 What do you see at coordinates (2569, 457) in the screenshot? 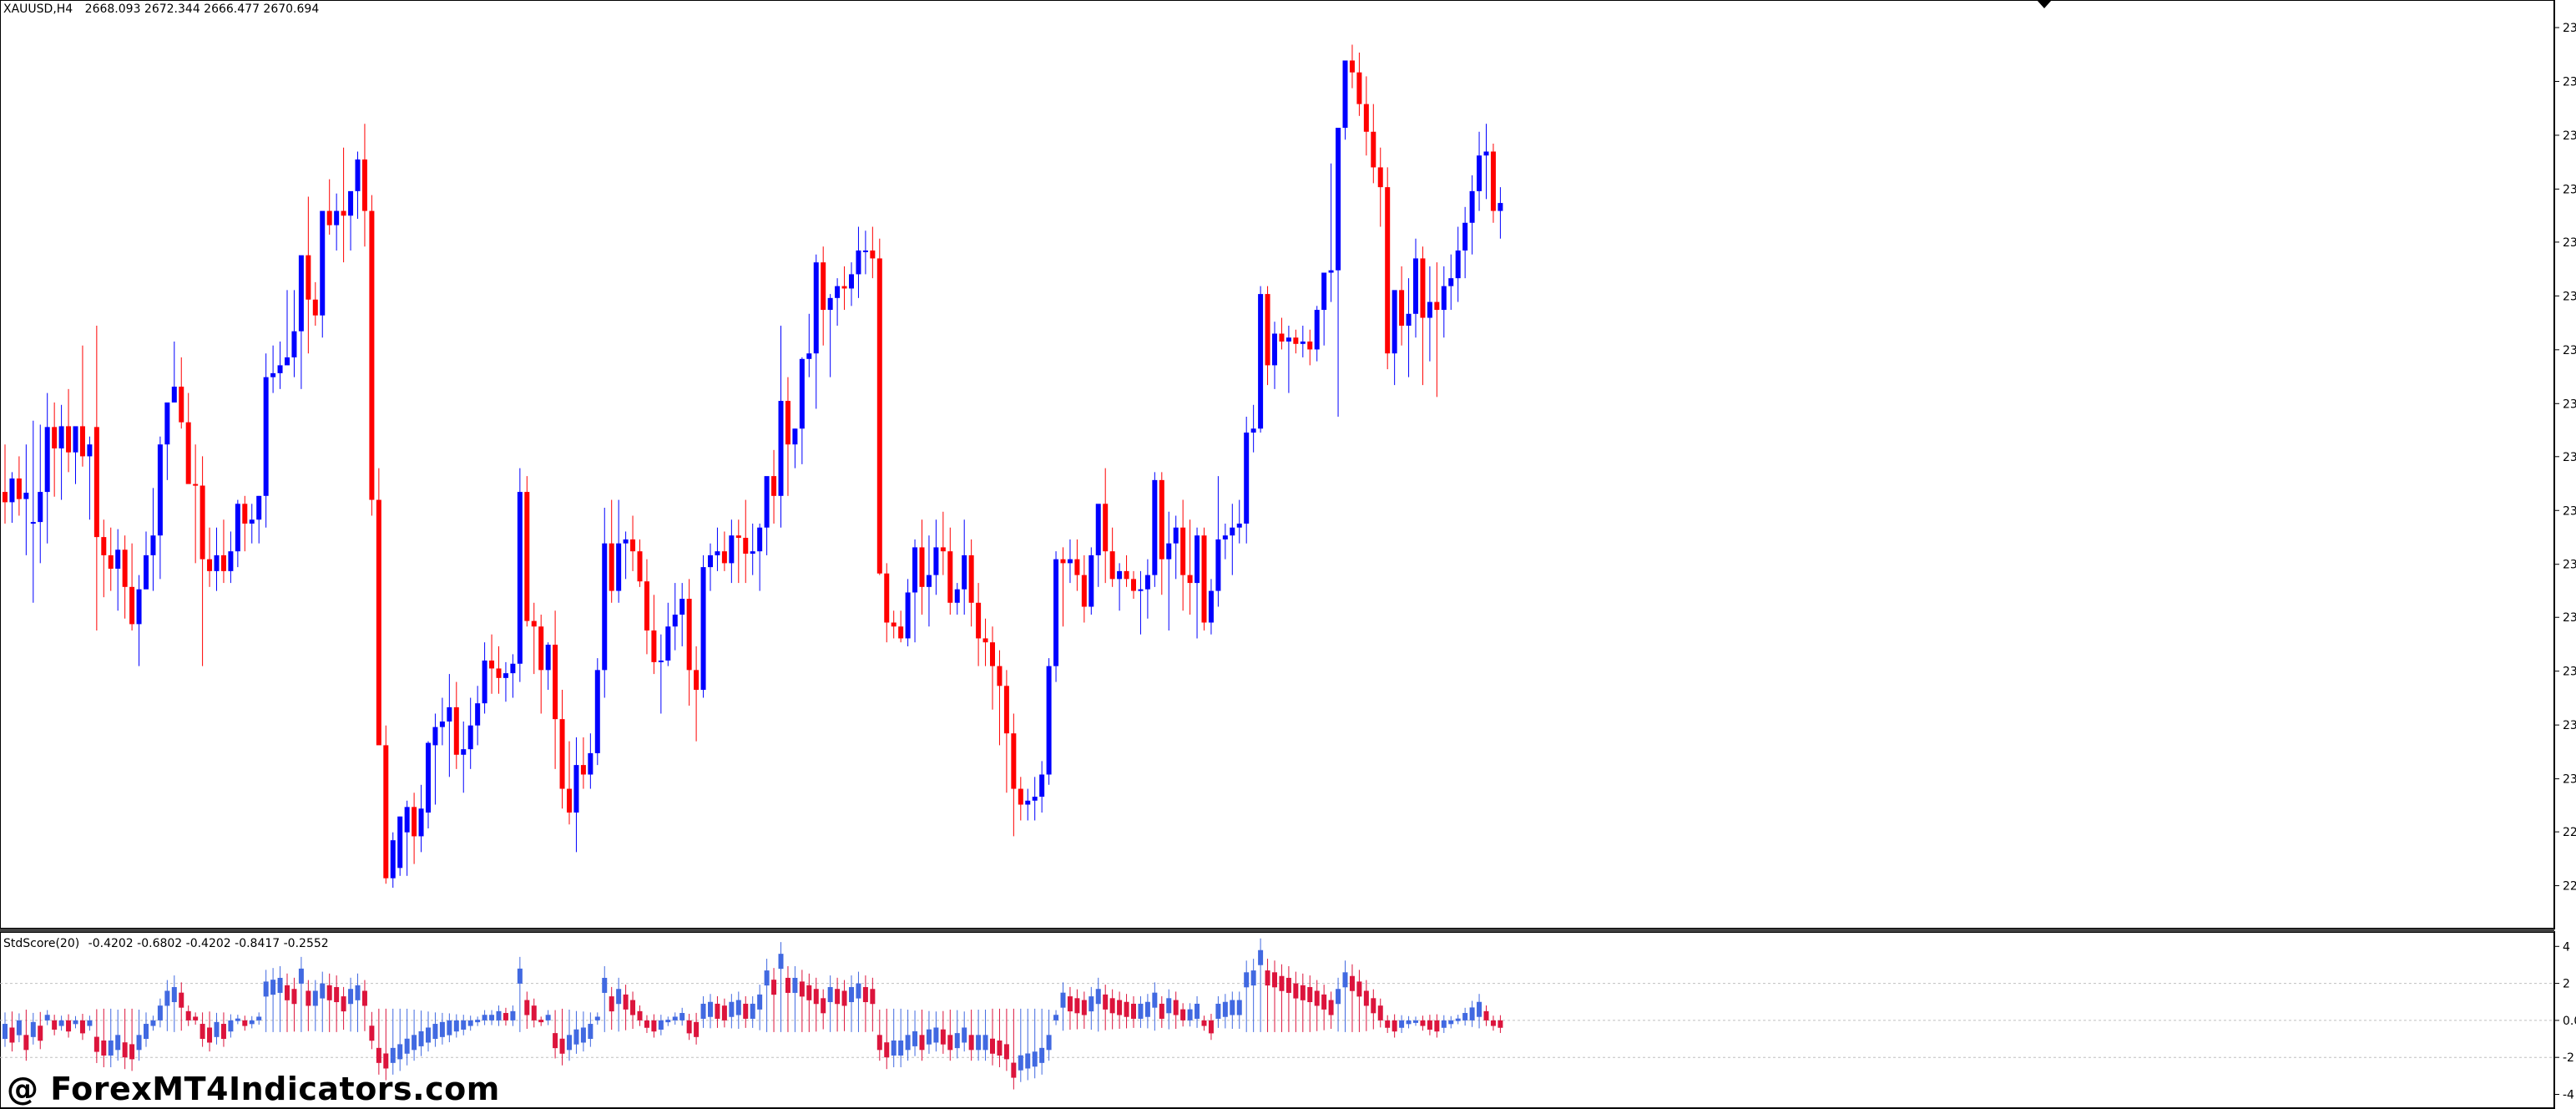
I see `price-tick-label: 2341.960` at bounding box center [2569, 457].